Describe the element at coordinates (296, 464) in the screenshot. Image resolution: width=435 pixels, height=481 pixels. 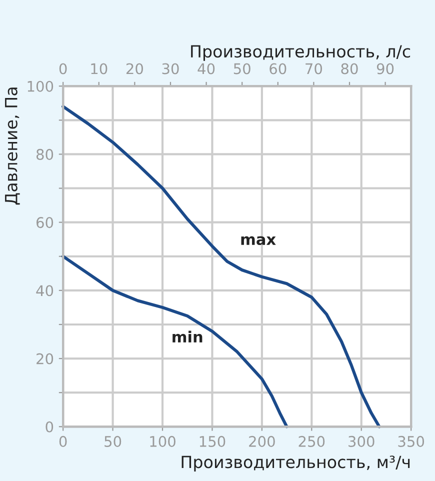
I see `x-axis-title: Производительность, м³/ч` at that location.